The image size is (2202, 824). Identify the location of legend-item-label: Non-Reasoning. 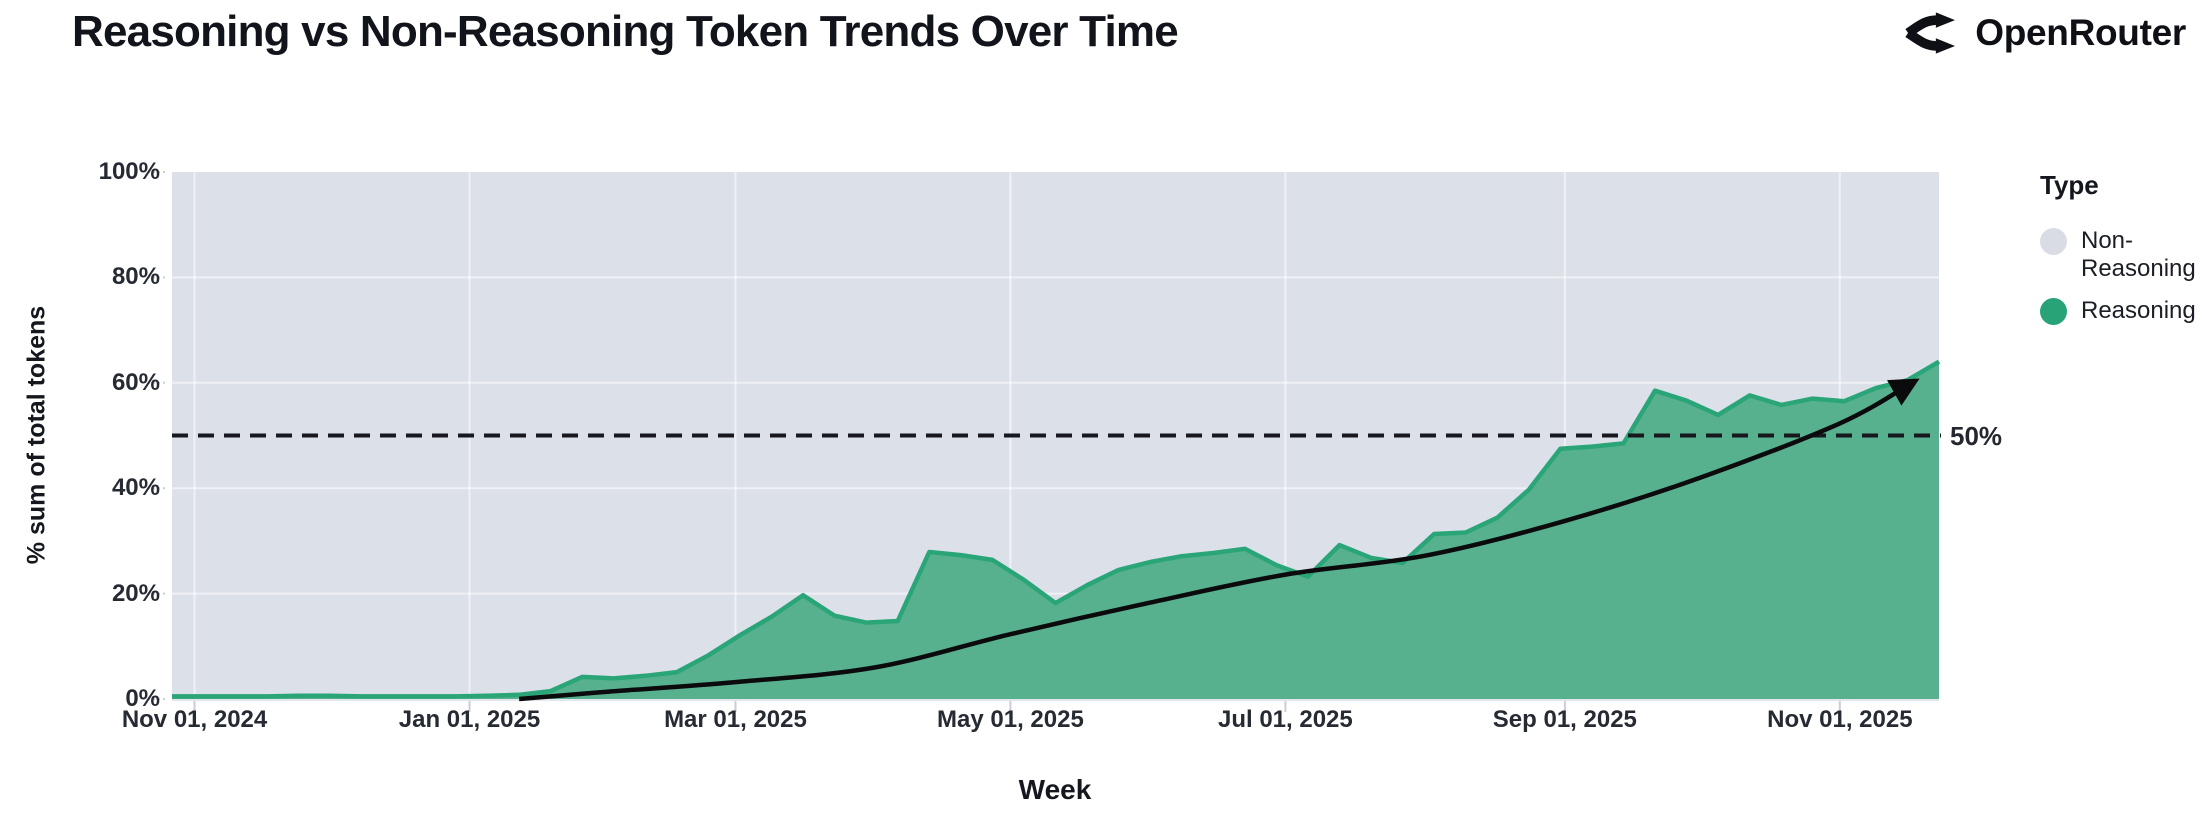
(2138, 254).